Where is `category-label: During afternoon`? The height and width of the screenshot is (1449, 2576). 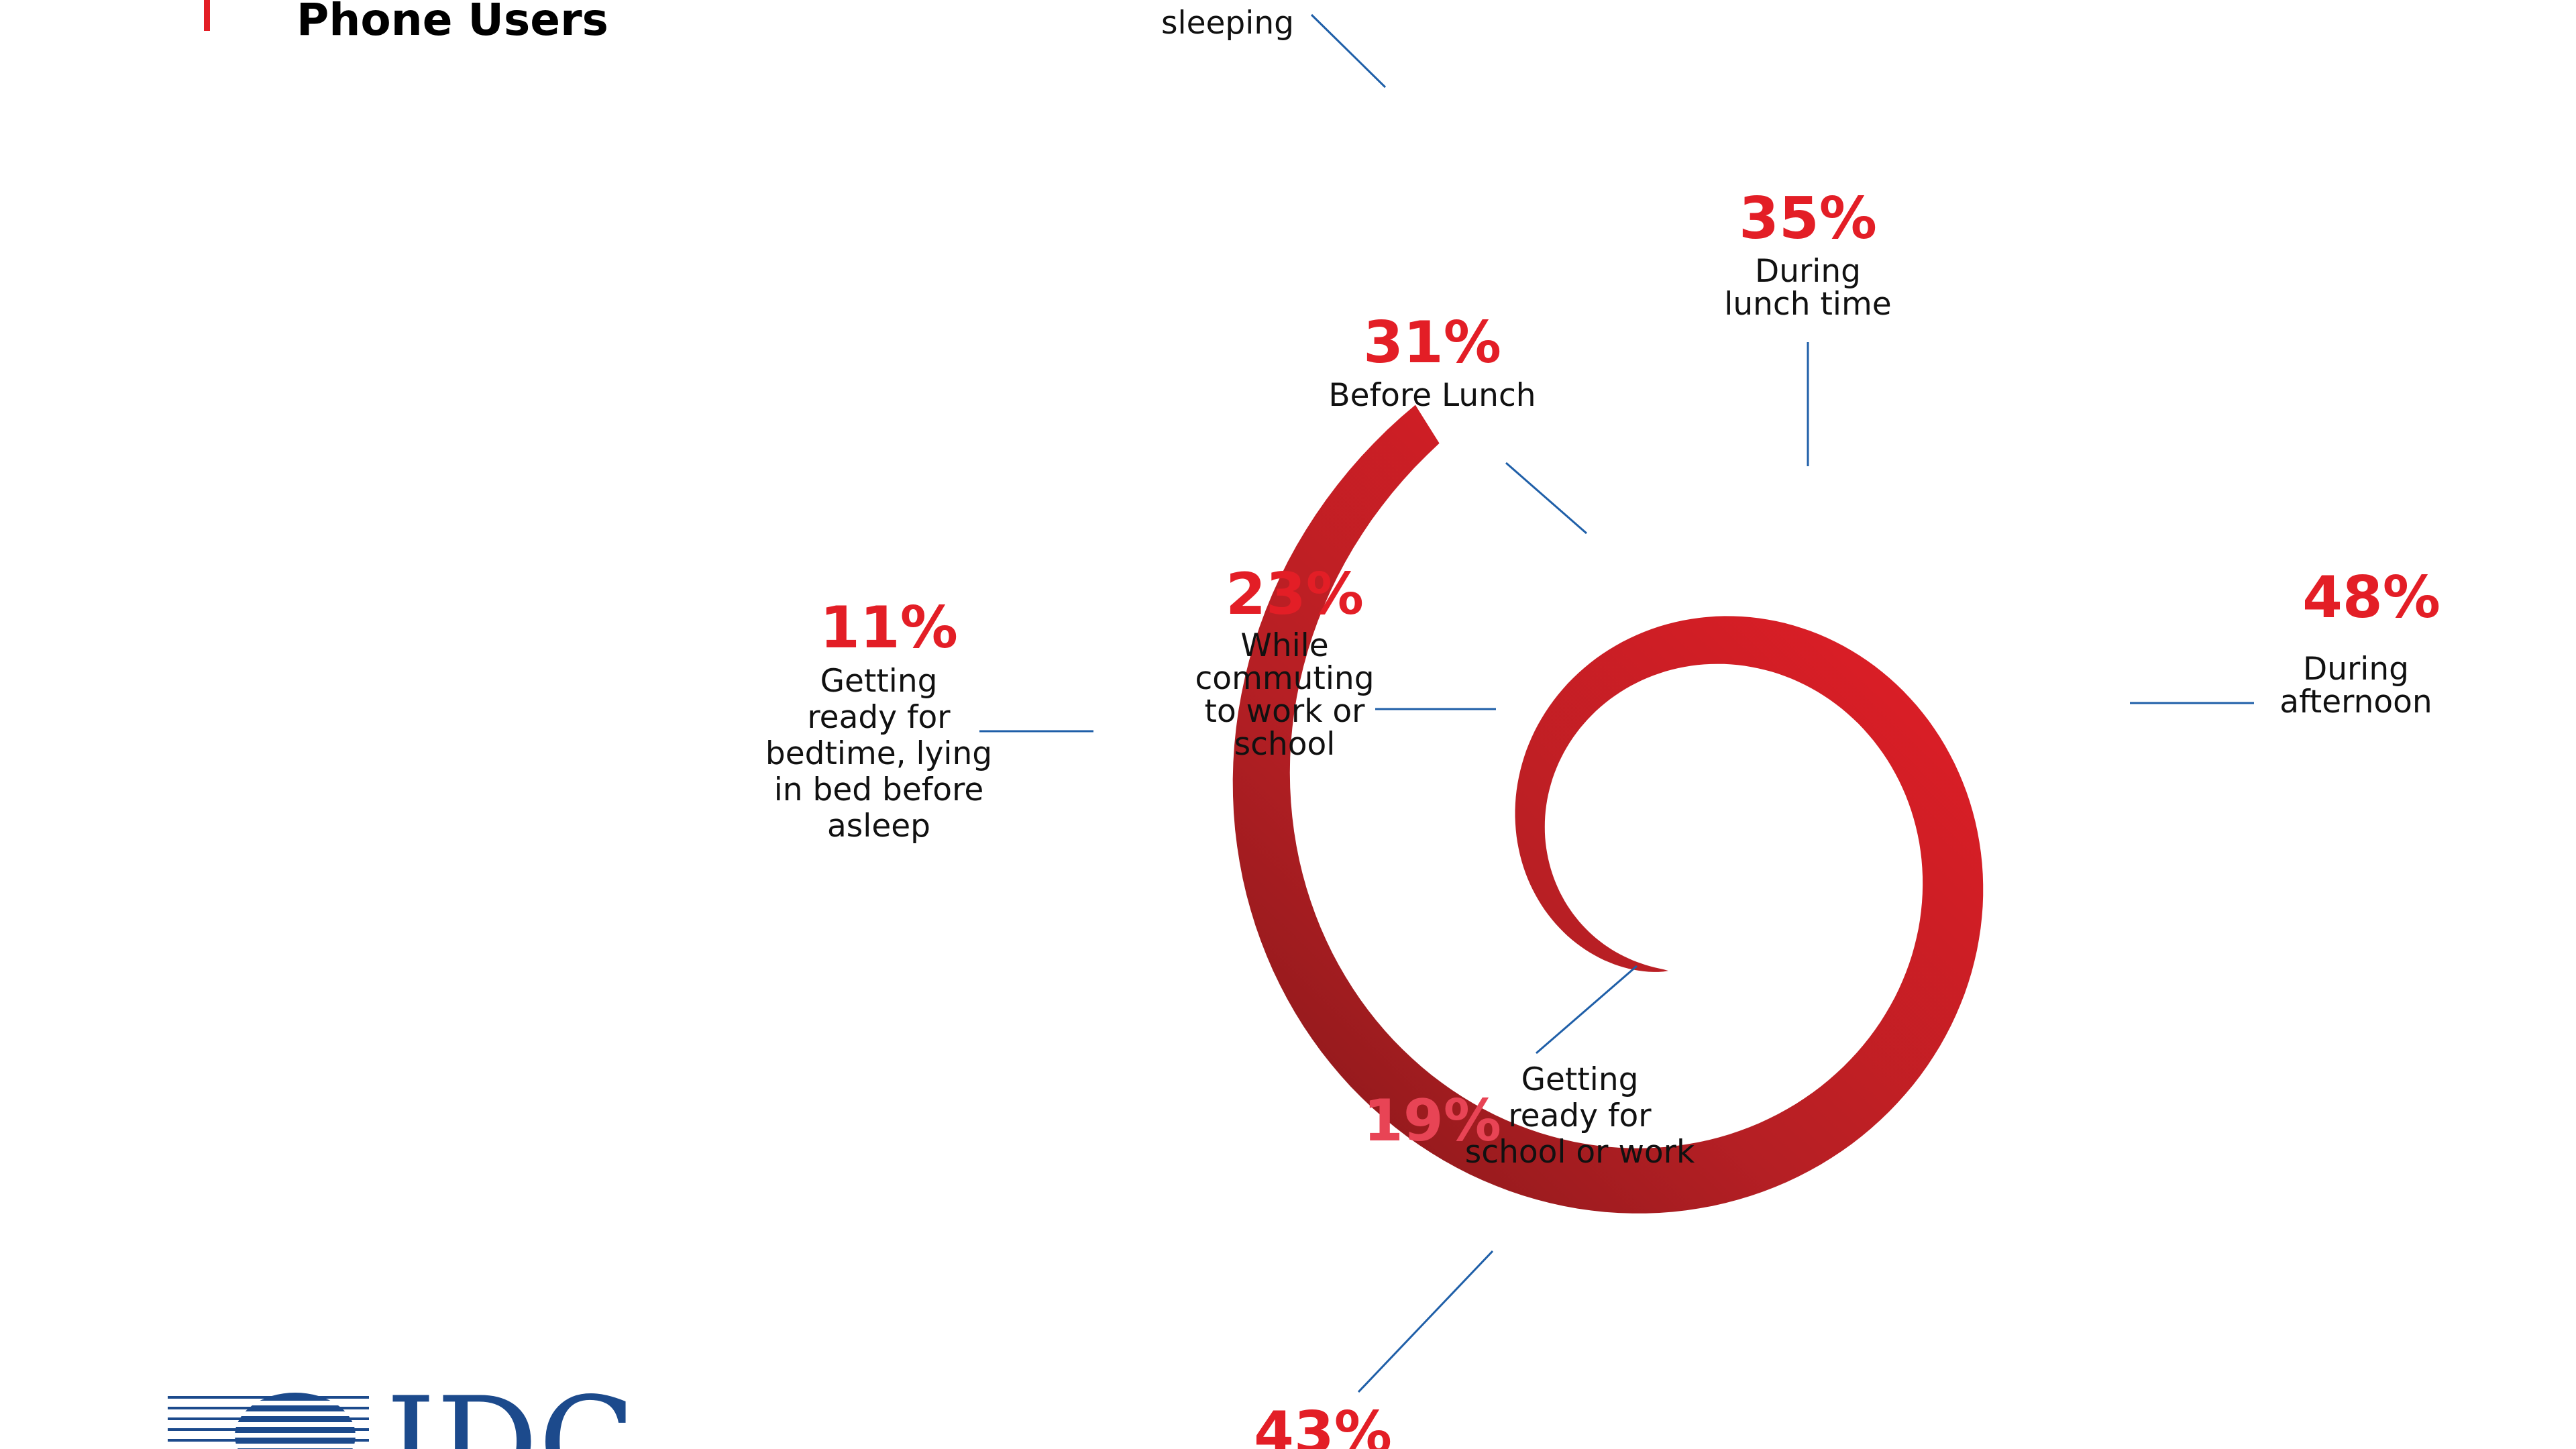
category-label: During afternoon is located at coordinates (2355, 685).